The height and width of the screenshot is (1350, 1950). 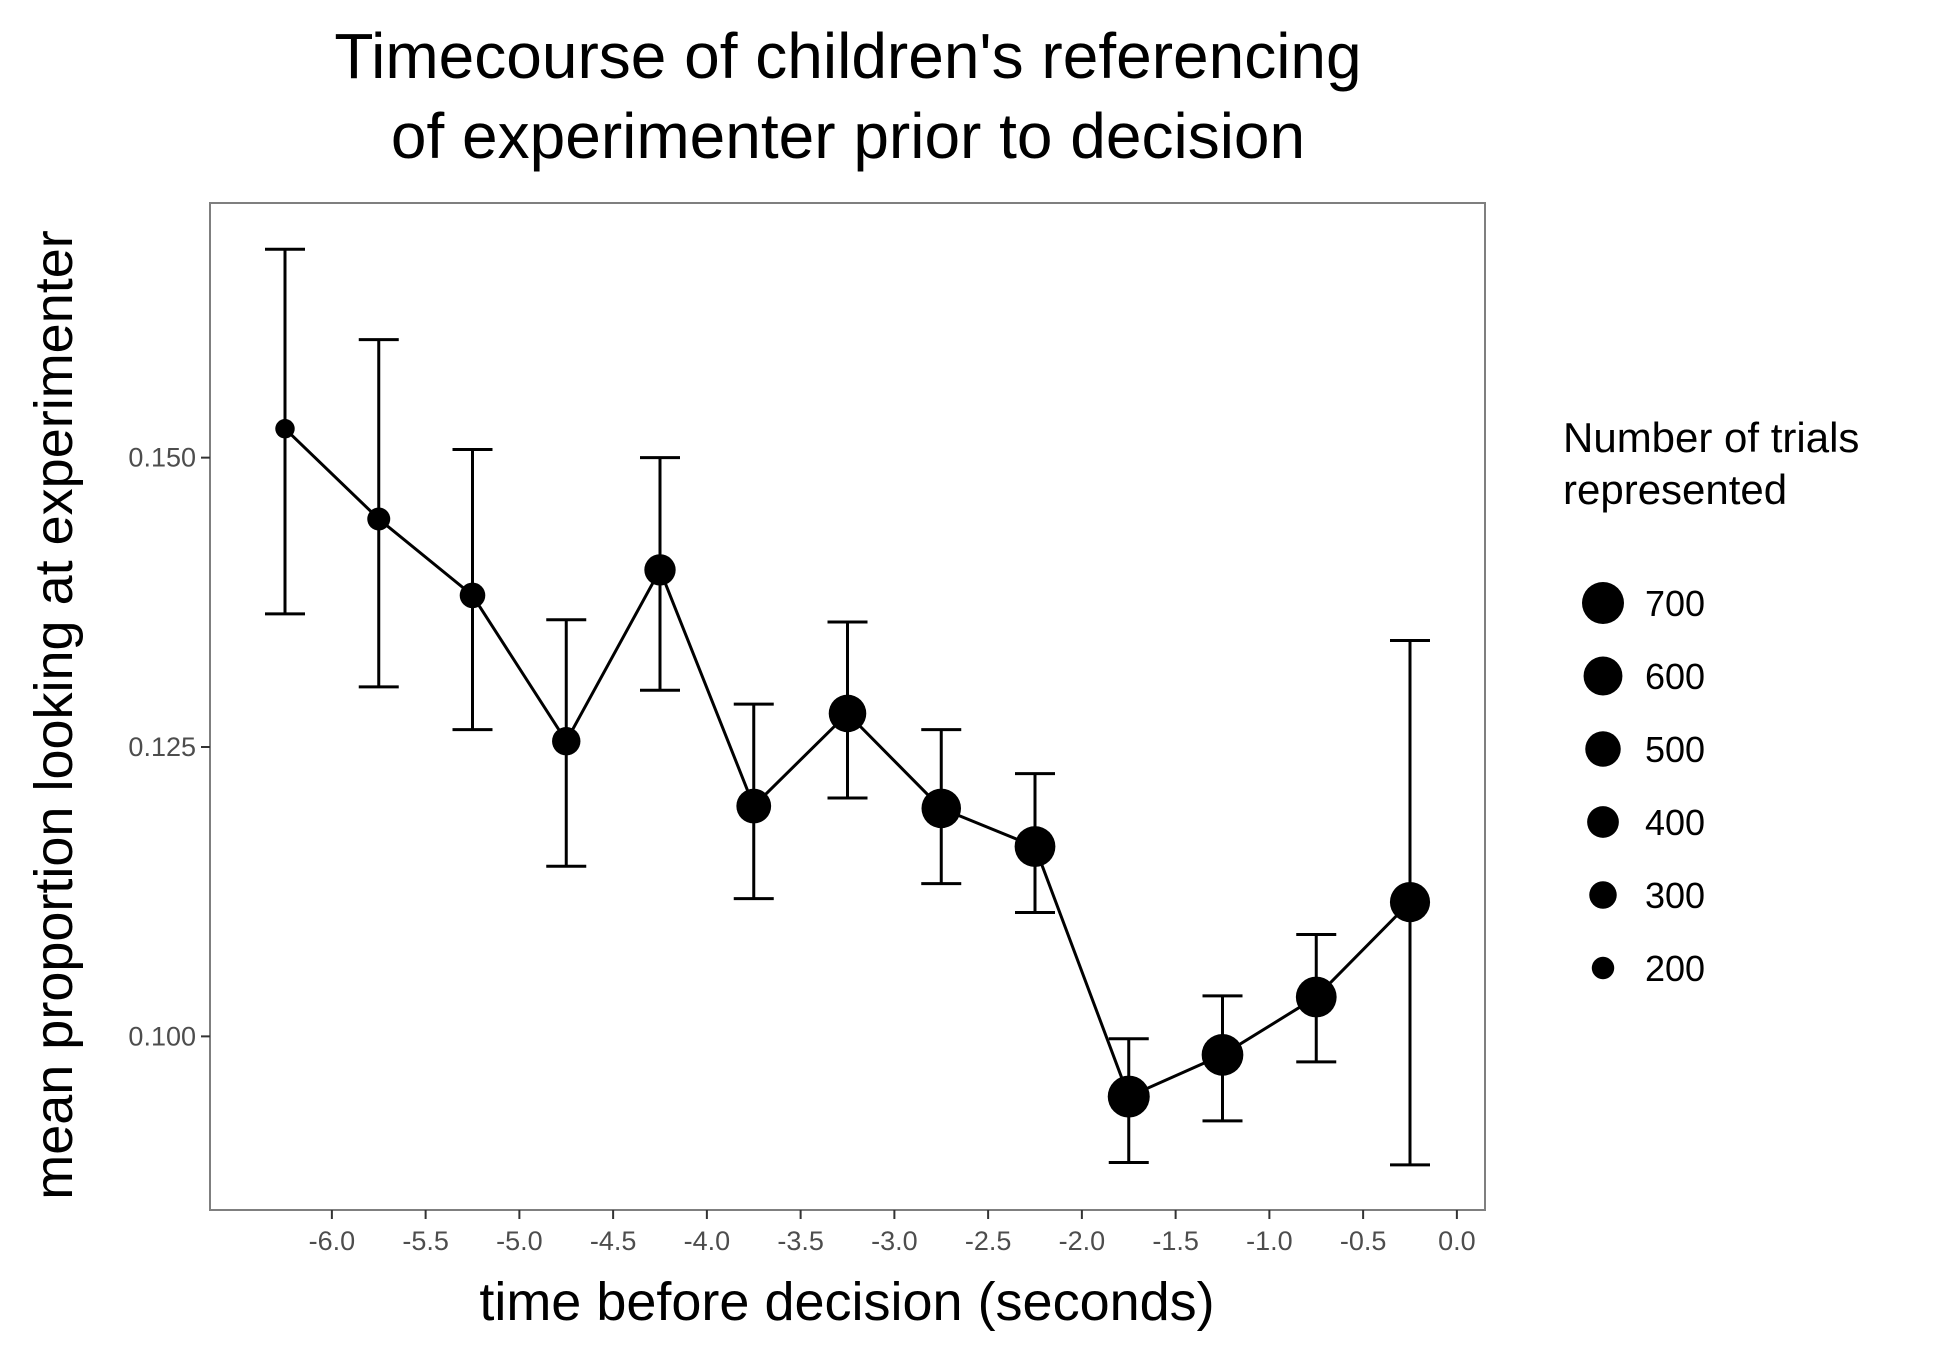 I want to click on legend-label: 300, so click(x=1675, y=895).